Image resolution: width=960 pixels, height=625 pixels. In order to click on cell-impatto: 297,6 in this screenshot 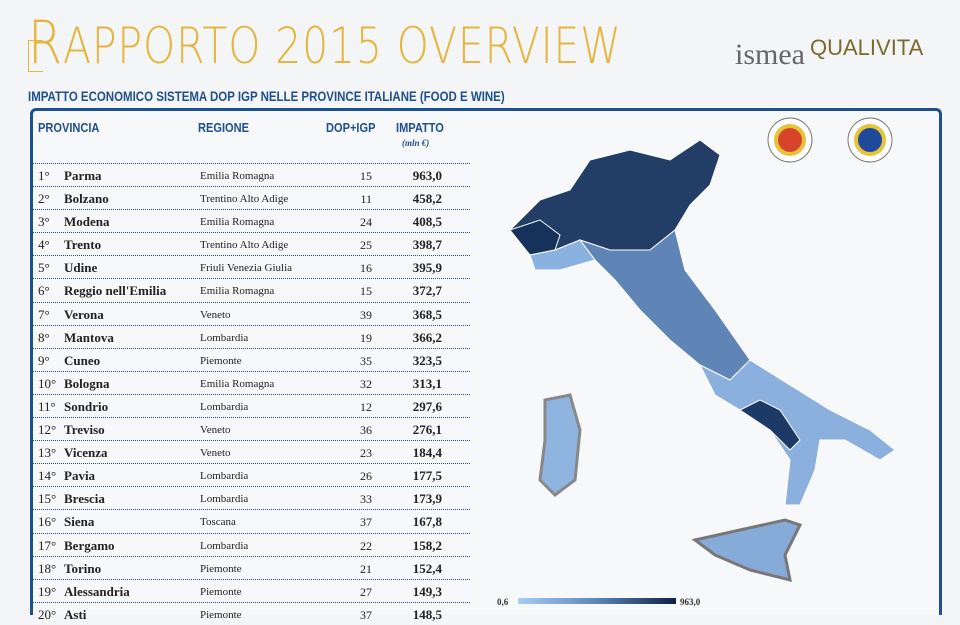, I will do `click(427, 406)`.